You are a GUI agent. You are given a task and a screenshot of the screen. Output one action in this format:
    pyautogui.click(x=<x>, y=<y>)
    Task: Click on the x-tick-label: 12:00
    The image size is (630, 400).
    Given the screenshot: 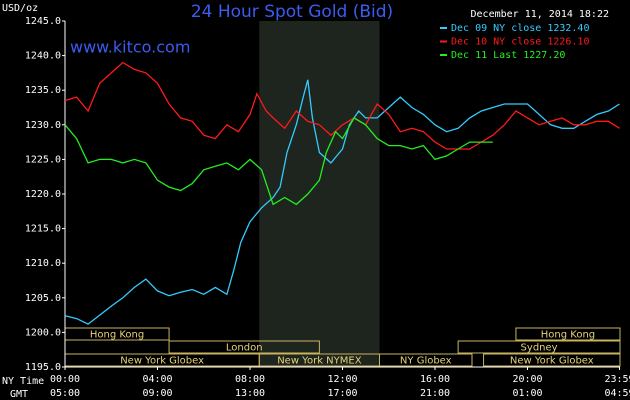 What is the action you would take?
    pyautogui.click(x=342, y=379)
    